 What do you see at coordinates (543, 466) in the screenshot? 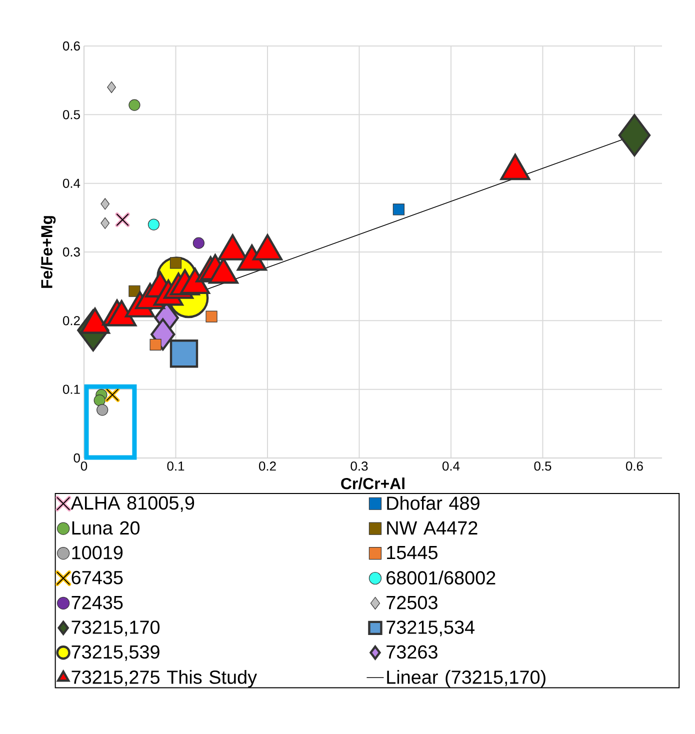
I see `x-tick-label: 0.5` at bounding box center [543, 466].